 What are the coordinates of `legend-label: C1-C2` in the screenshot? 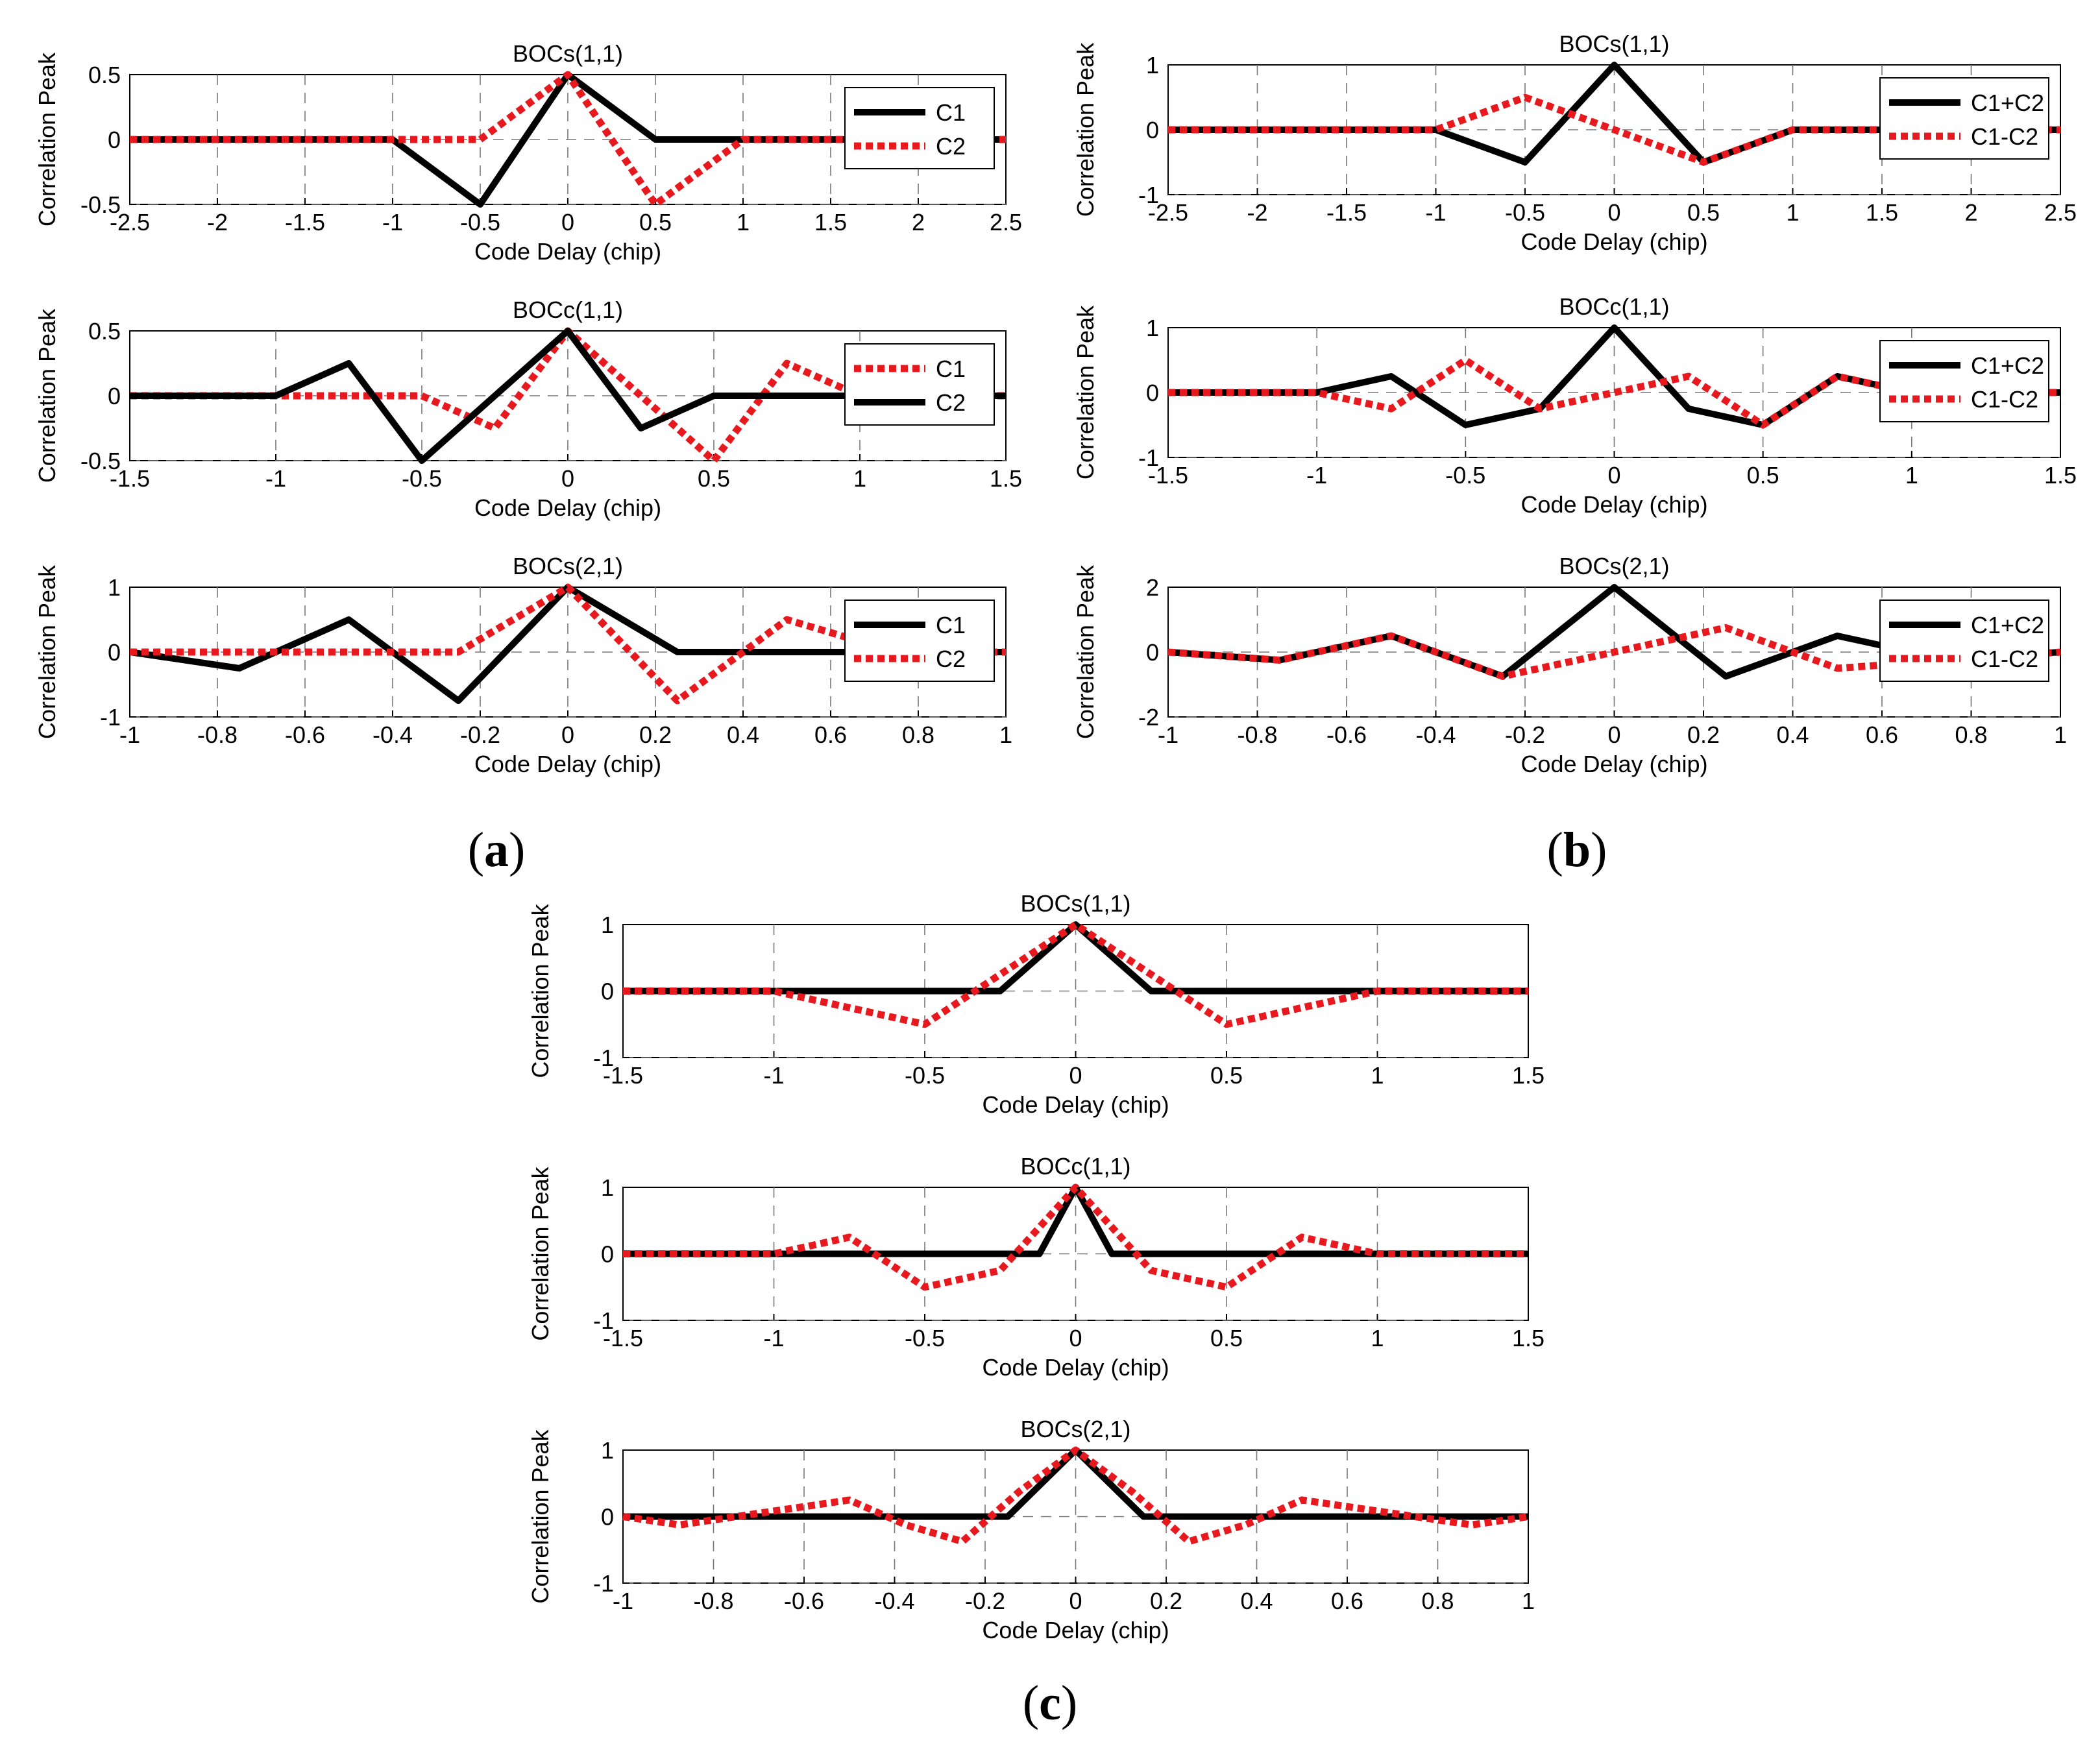 It's located at (2004, 137).